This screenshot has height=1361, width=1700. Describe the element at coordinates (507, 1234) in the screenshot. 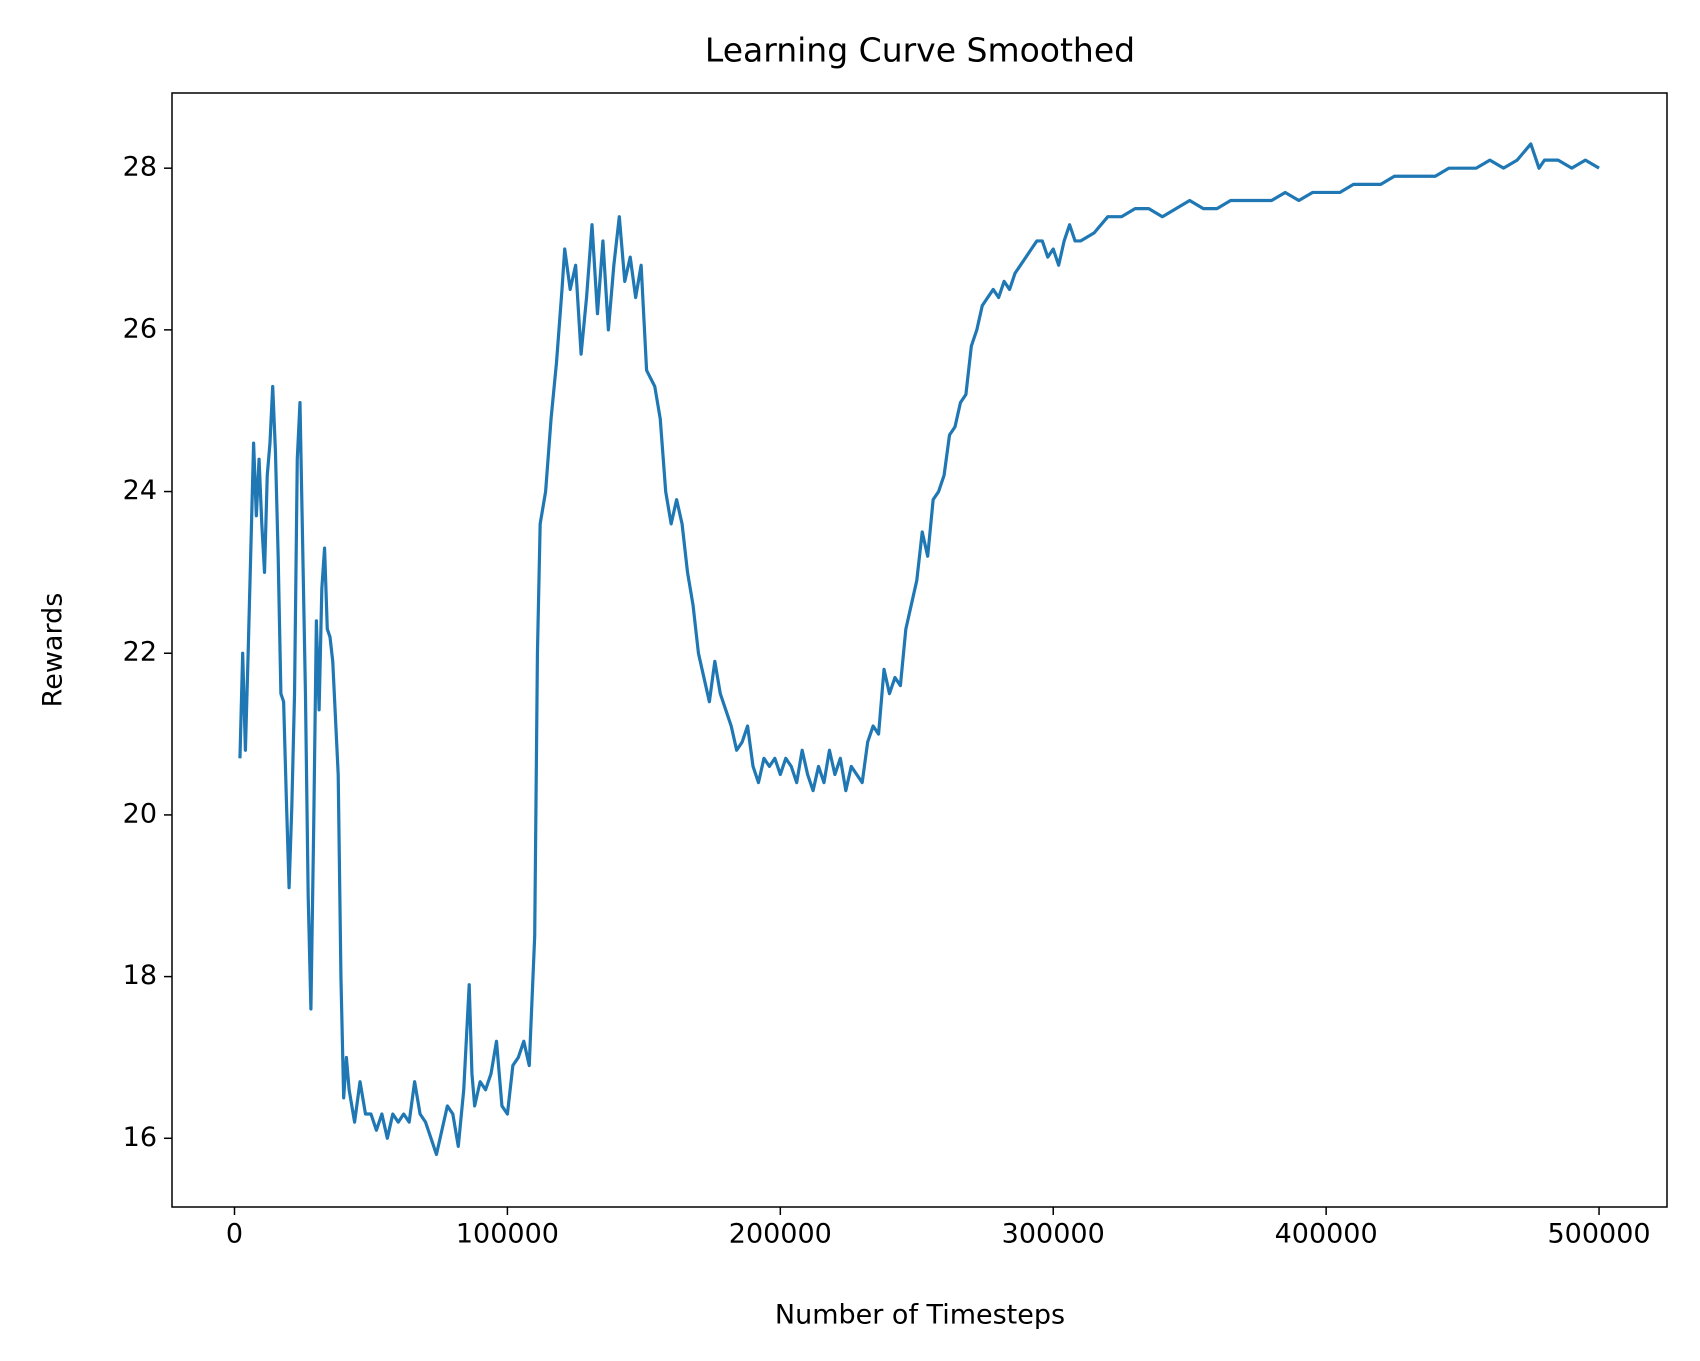

I see `x-tick-label: 100000` at that location.